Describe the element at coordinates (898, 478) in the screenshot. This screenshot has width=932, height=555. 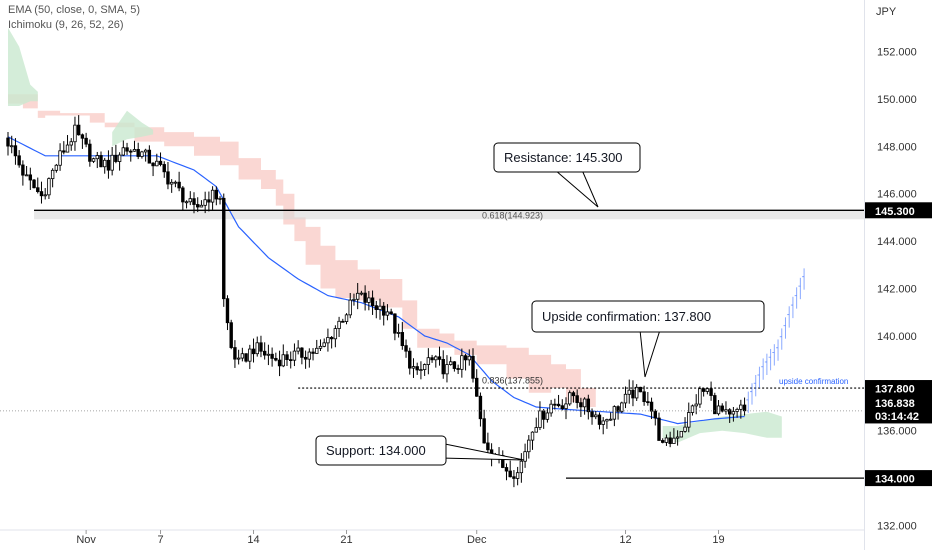
I see `support-price-tag: 134.000` at that location.